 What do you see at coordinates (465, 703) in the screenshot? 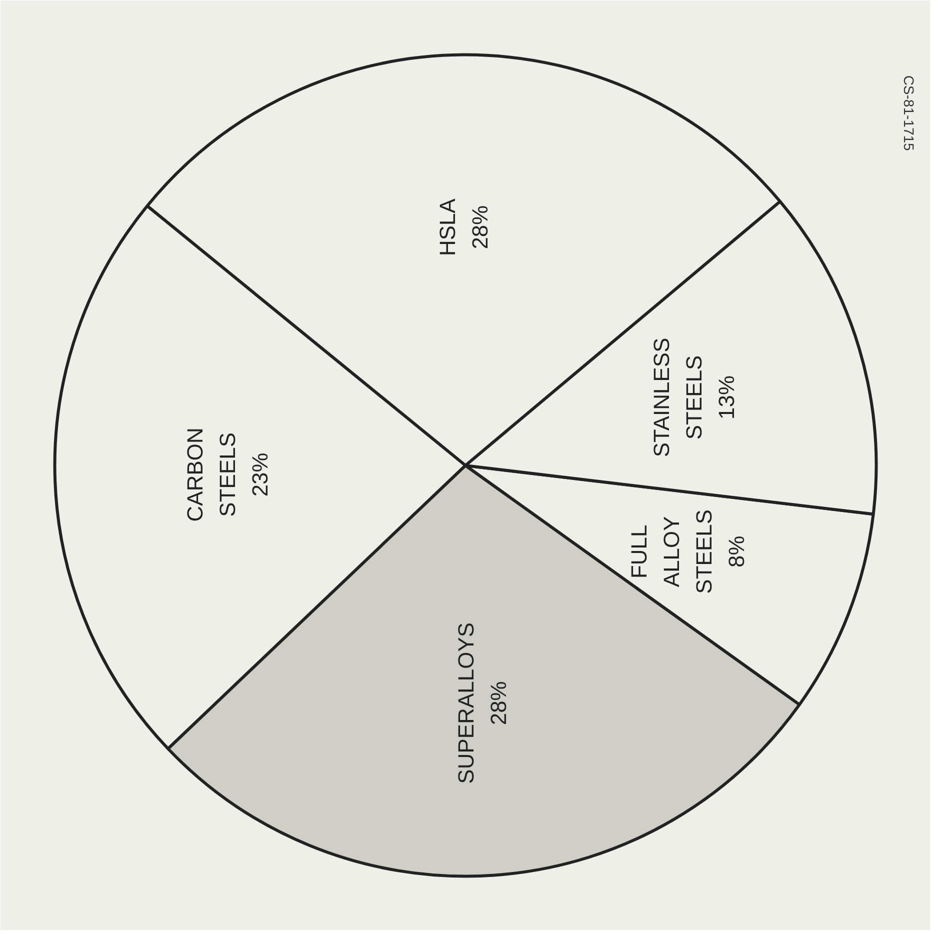
I see `slice-label: SUPERALLOYS` at bounding box center [465, 703].